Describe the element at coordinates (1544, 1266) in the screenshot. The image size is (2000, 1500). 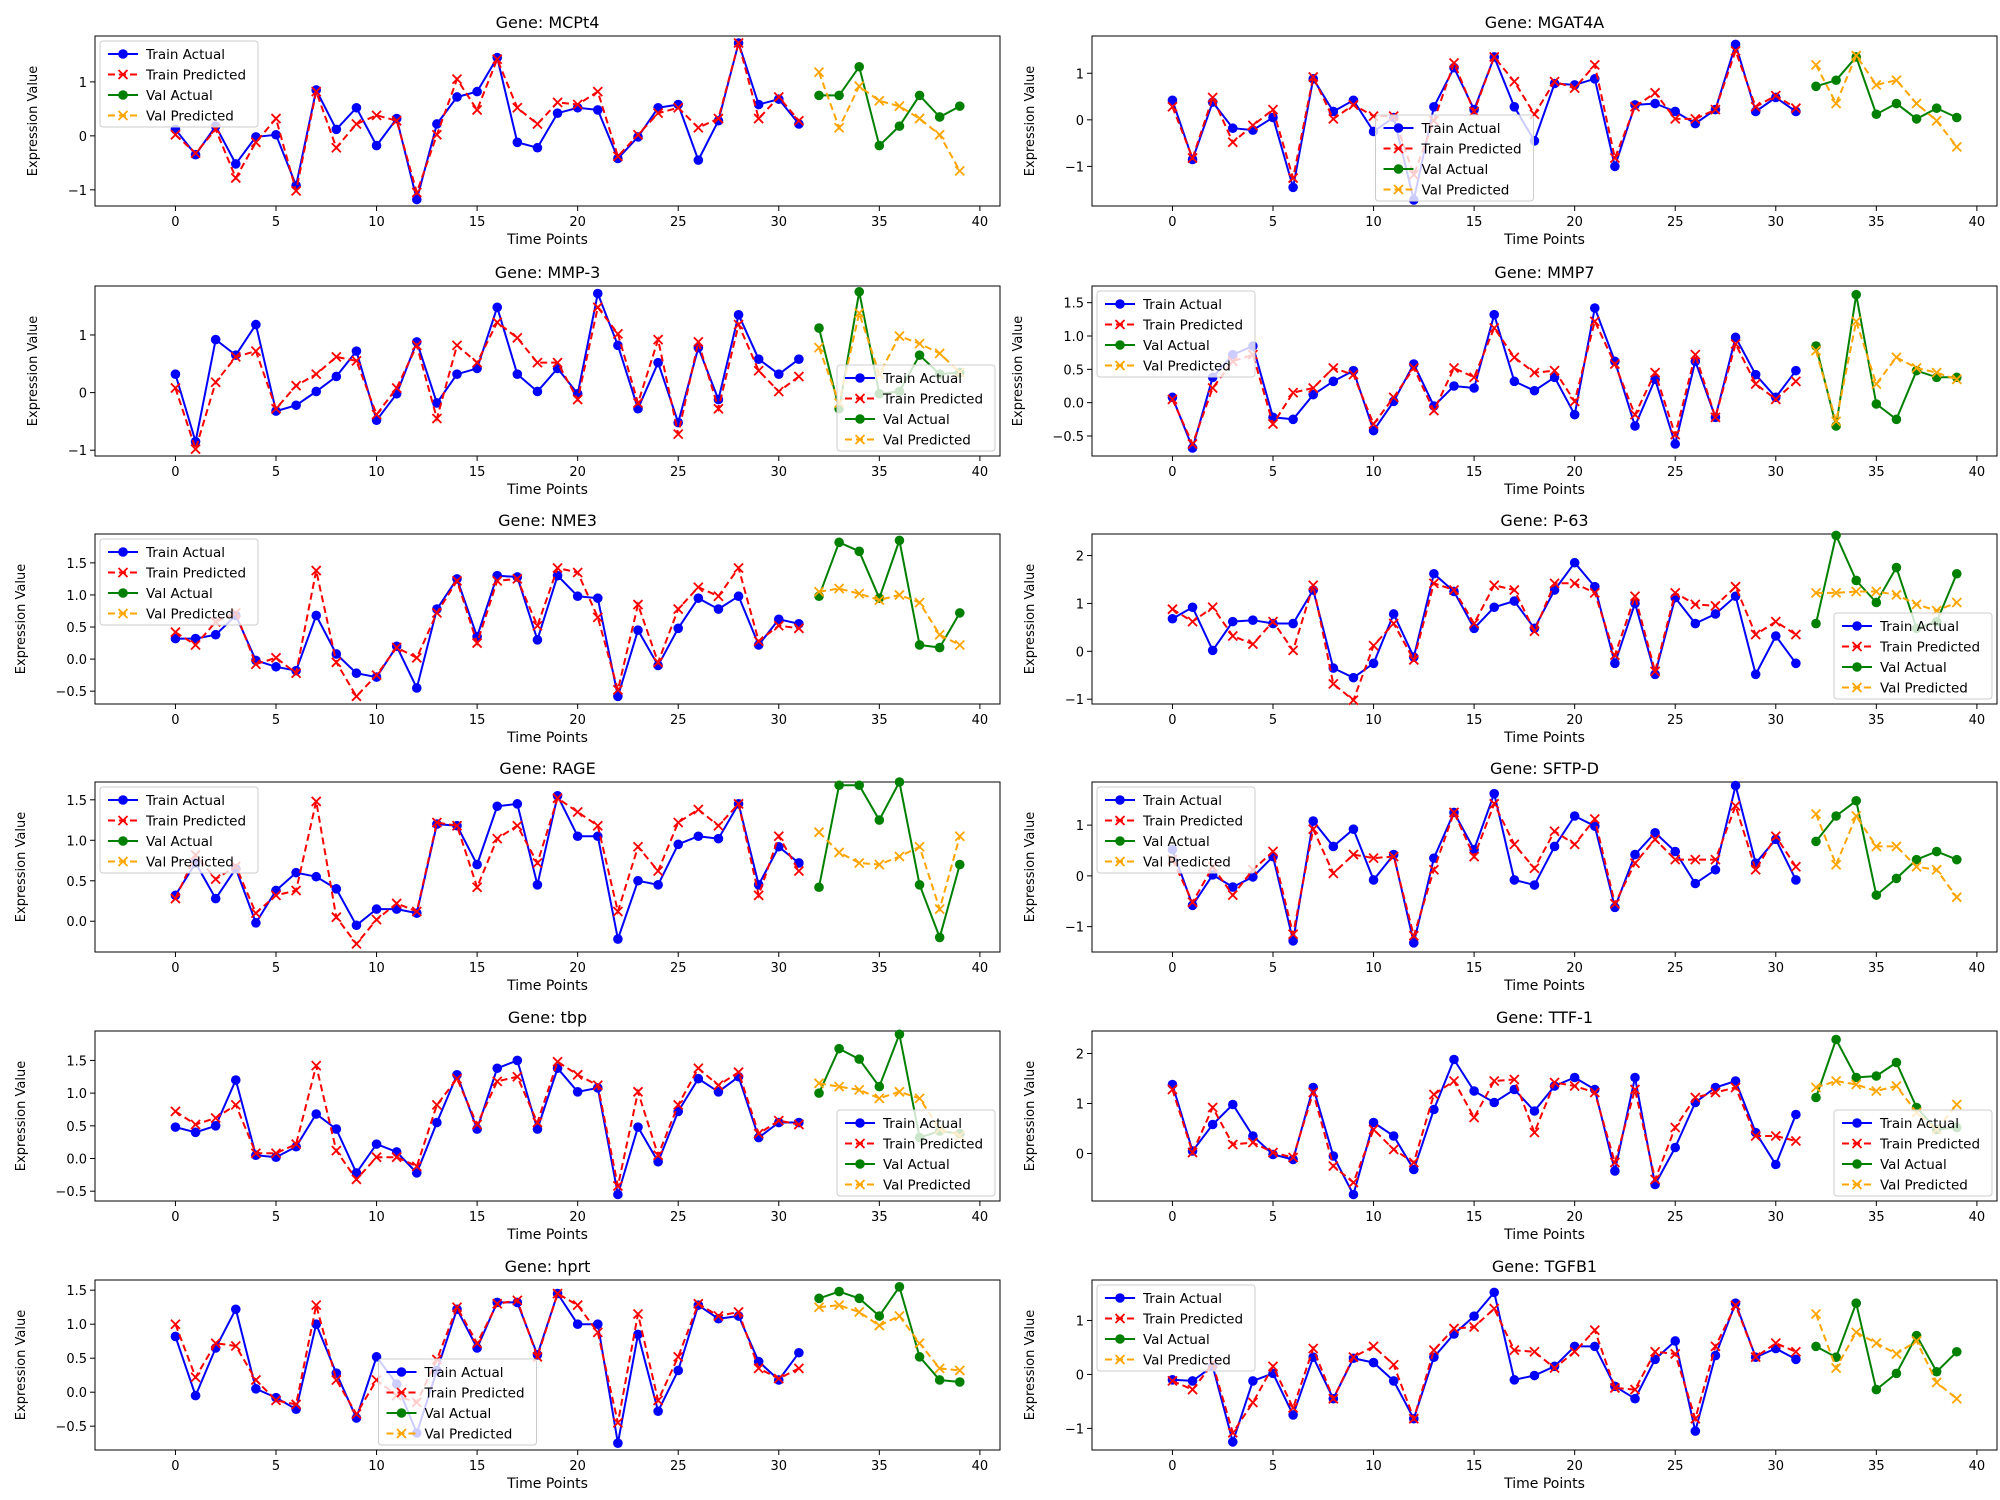
I see `subplot-title: Gene: TGFB1` at that location.